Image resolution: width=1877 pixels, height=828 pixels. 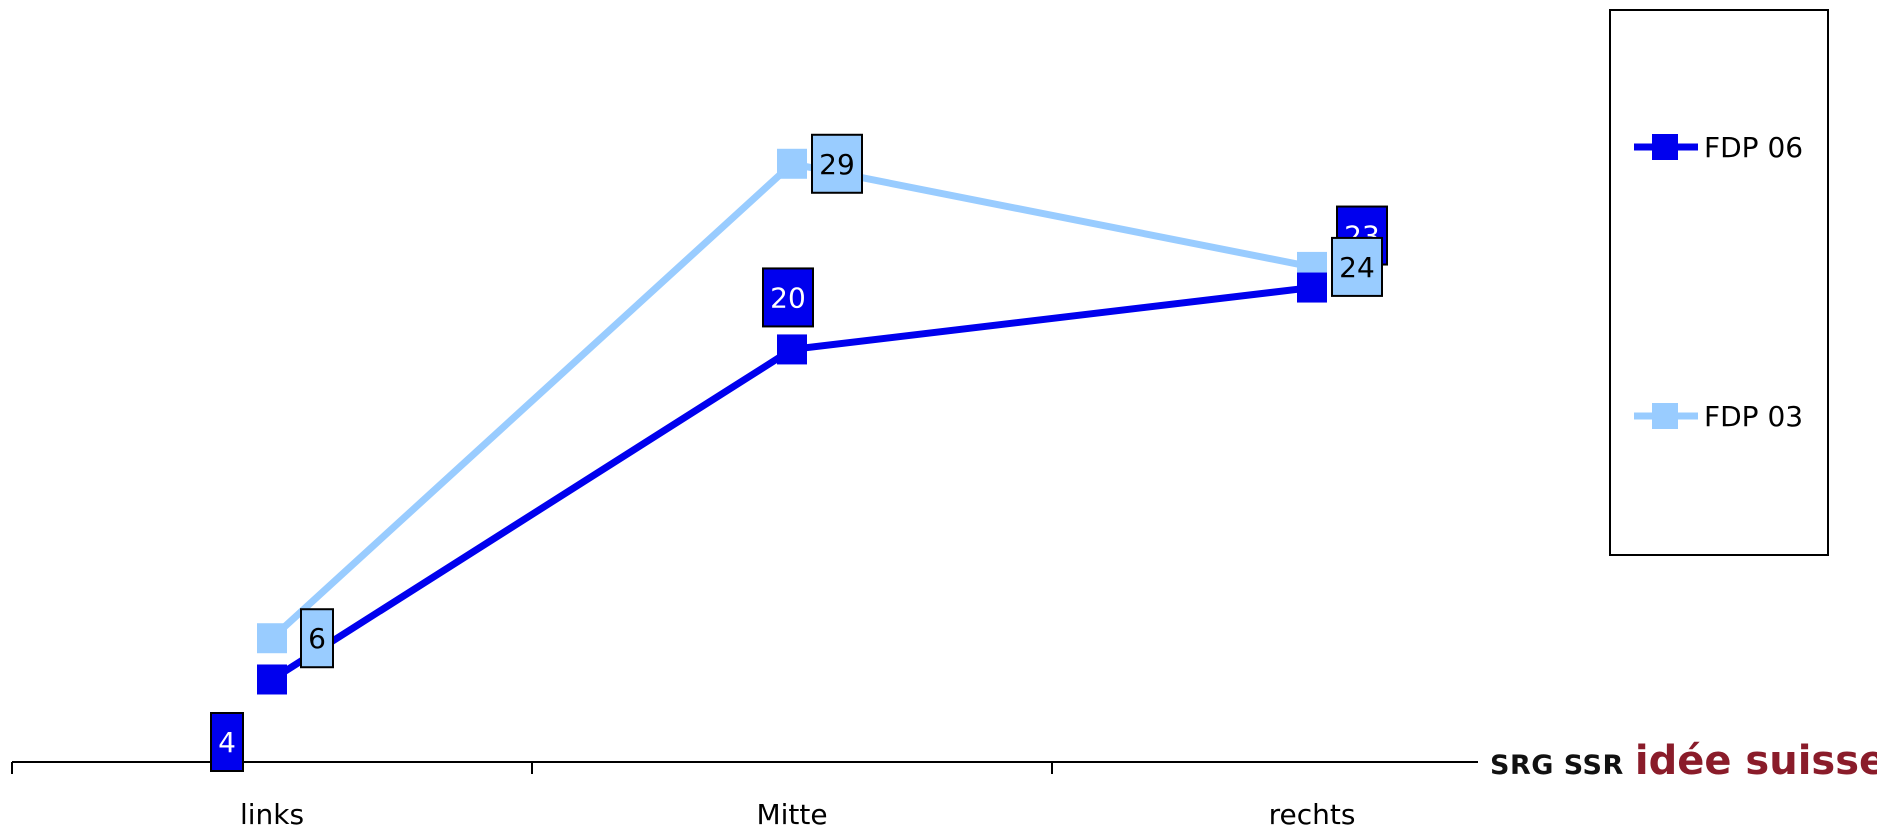 I want to click on legend-box, so click(x=1719, y=282).